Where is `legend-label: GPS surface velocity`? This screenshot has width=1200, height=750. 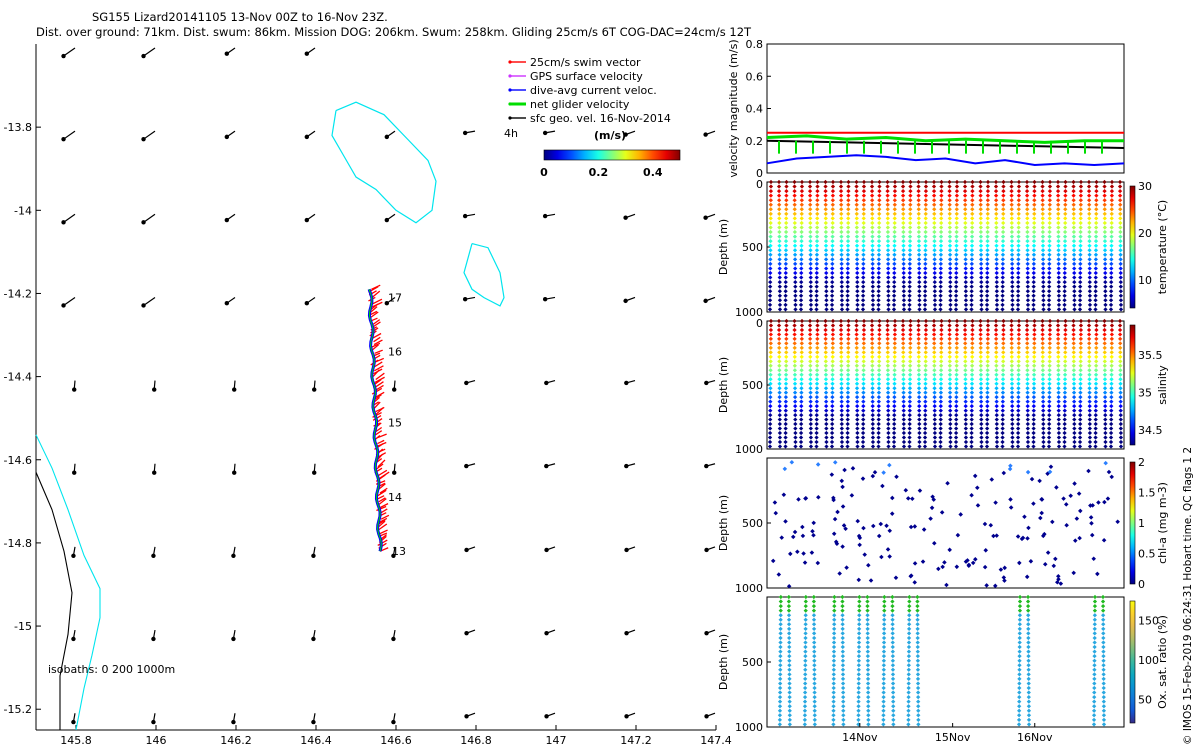 legend-label: GPS surface velocity is located at coordinates (586, 76).